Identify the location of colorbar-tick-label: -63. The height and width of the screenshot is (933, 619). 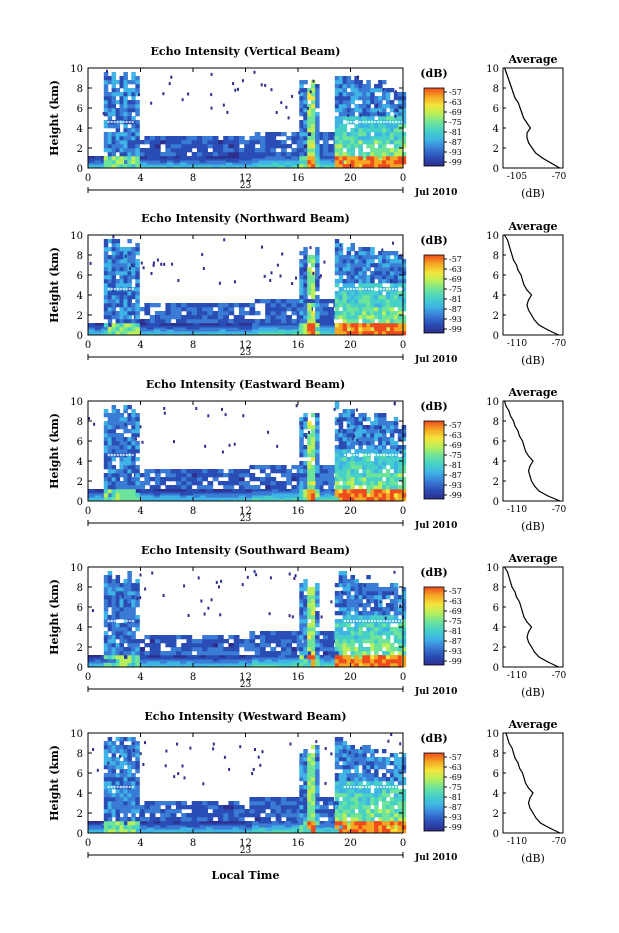
(455, 102).